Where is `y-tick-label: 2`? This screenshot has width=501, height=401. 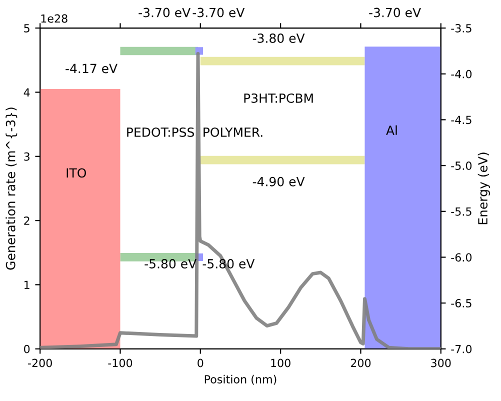
y-tick-label: 2 is located at coordinates (27, 220).